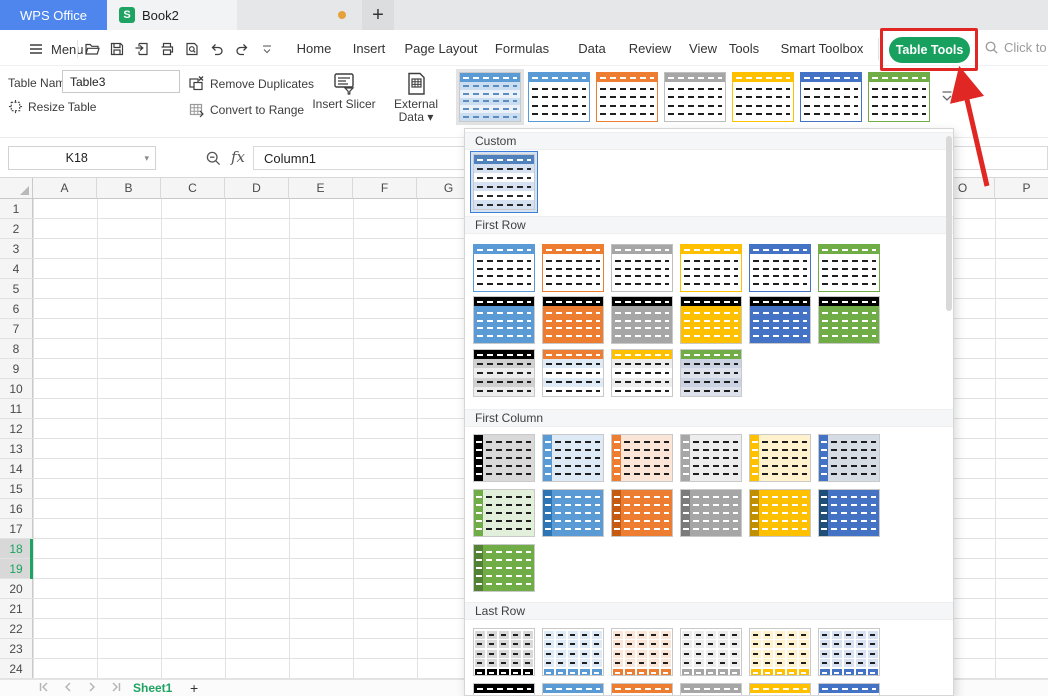  I want to click on row-header-21: 21, so click(16, 609).